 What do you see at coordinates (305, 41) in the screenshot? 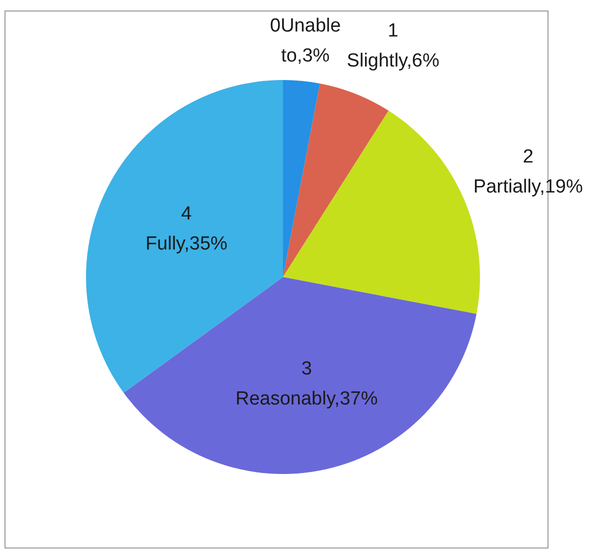
I see `slice-label: 0Unable to,3%` at bounding box center [305, 41].